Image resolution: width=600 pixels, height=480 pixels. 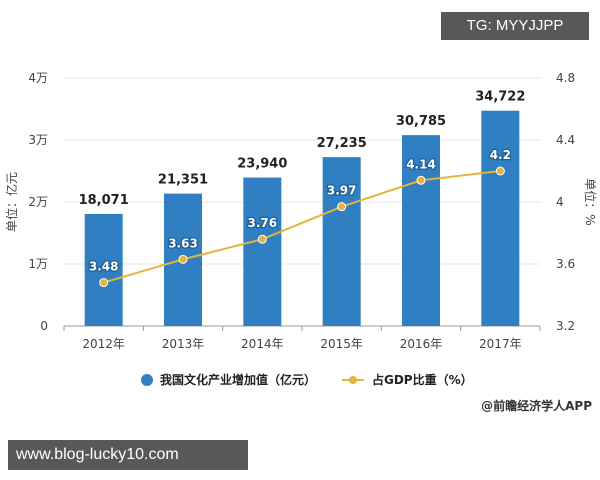 What do you see at coordinates (421, 164) in the screenshot?
I see `line-value-label: 4.14` at bounding box center [421, 164].